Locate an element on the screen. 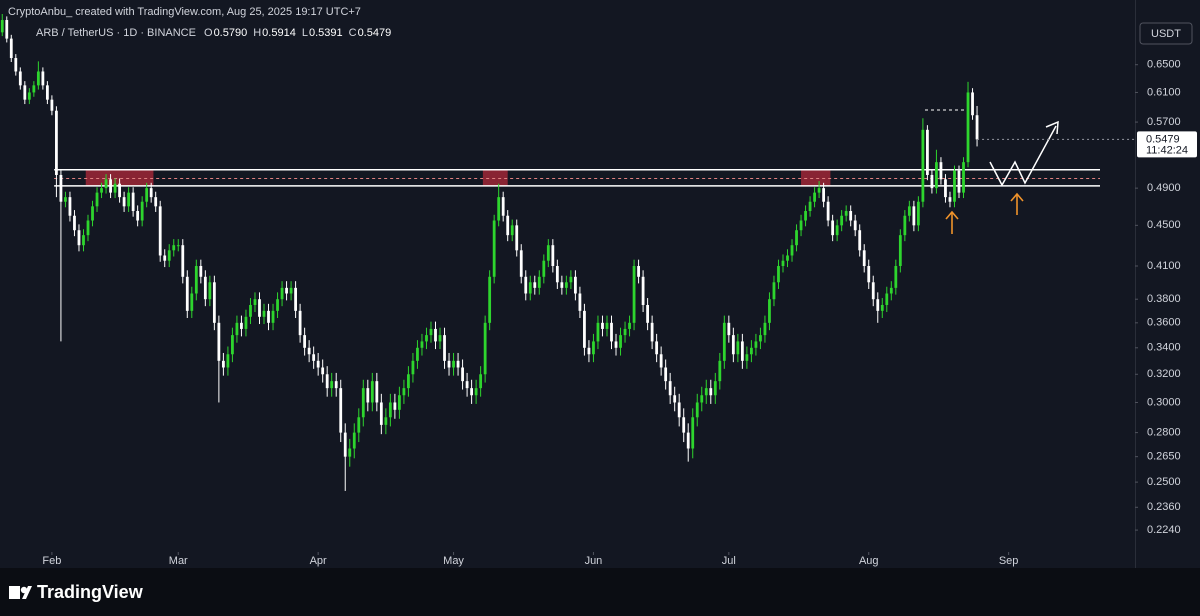 The height and width of the screenshot is (616, 1200). projection-arrowhead is located at coordinates (1052, 127).